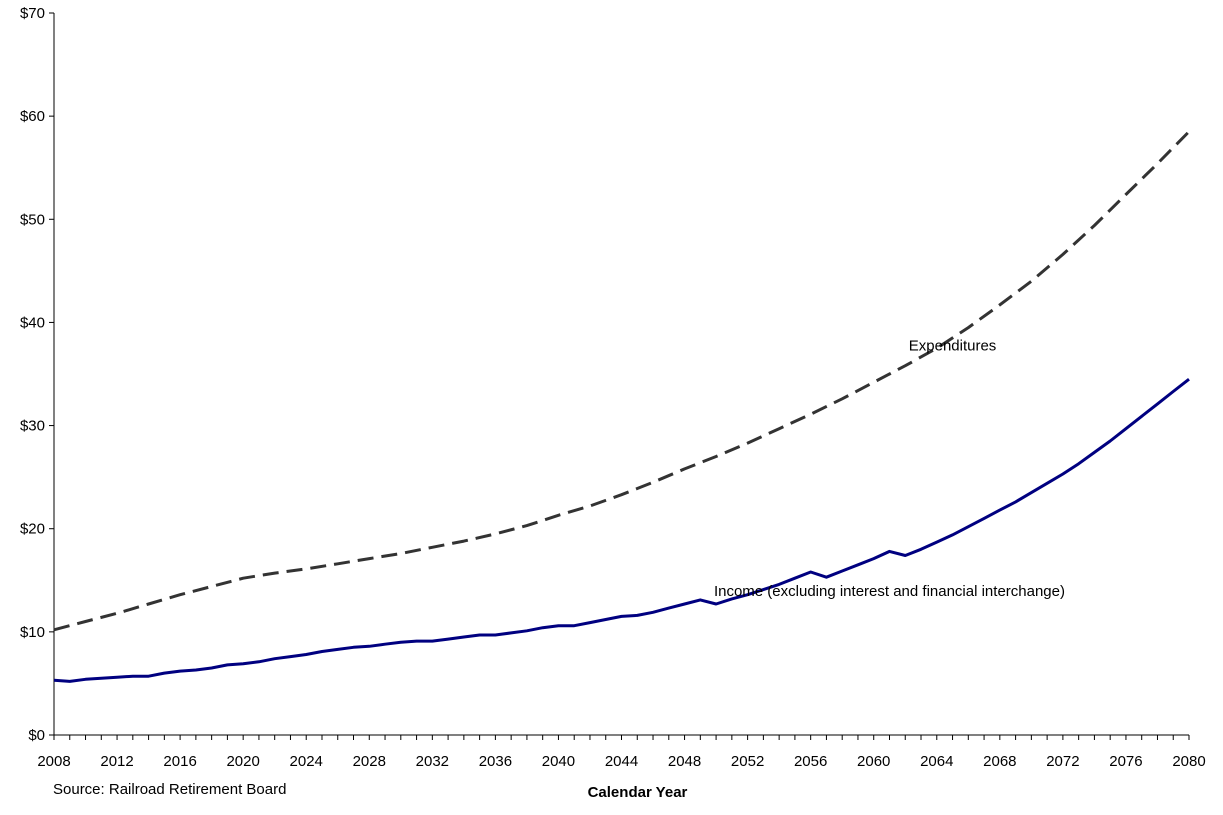  Describe the element at coordinates (810, 761) in the screenshot. I see `x-tick-label: 2056` at that location.